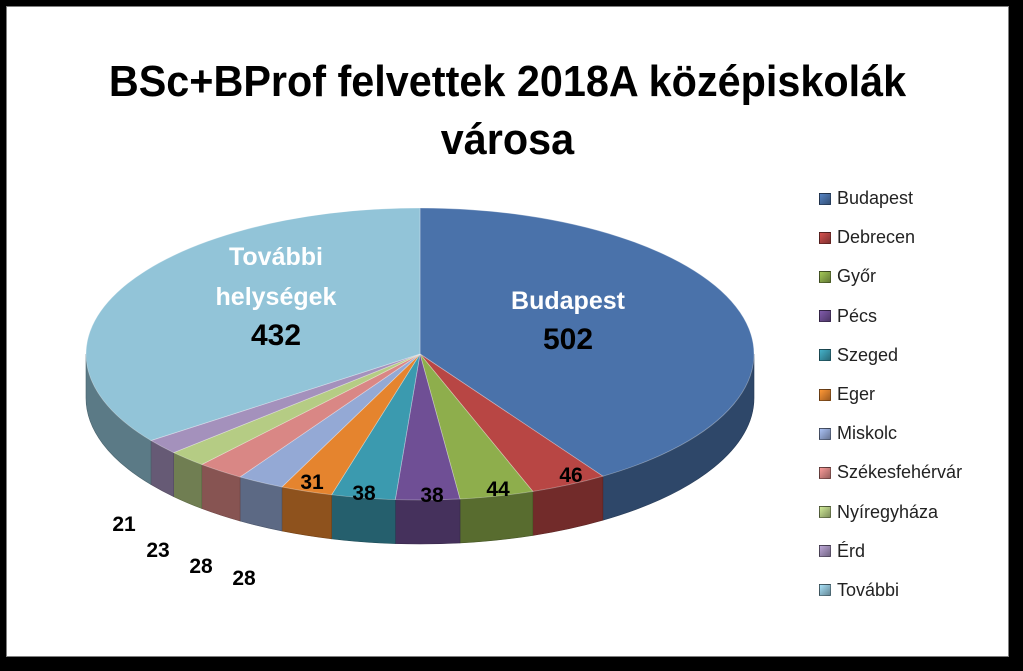 The width and height of the screenshot is (1023, 671). I want to click on pie-slice--rd, so click(285, 403).